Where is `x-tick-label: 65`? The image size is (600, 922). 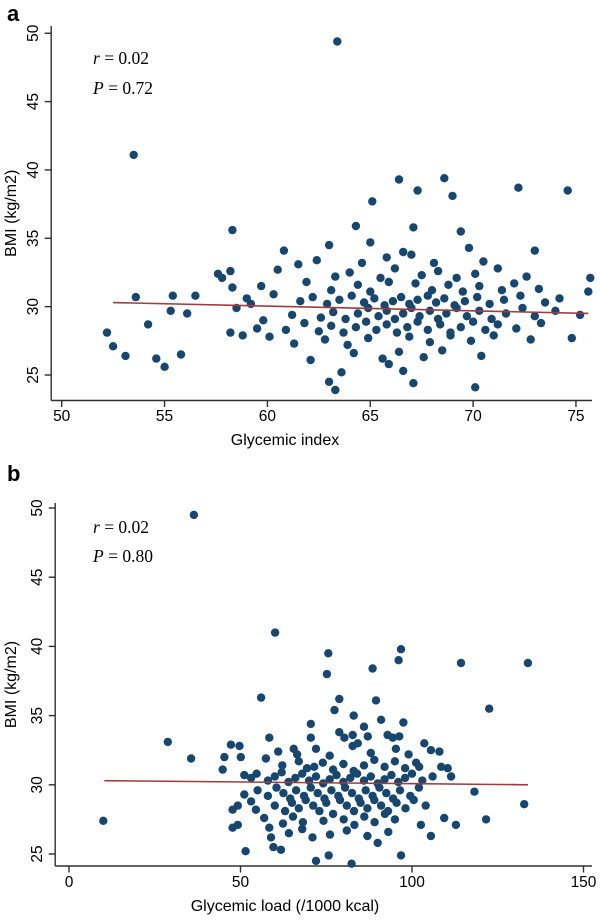
x-tick-label: 65 is located at coordinates (370, 416).